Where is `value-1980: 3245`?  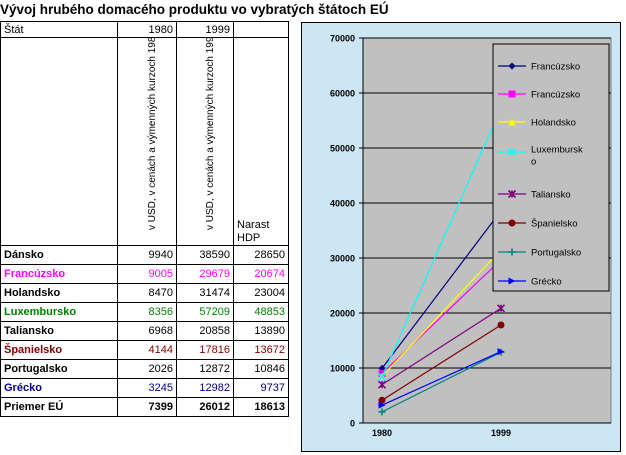
value-1980: 3245 is located at coordinates (147, 388).